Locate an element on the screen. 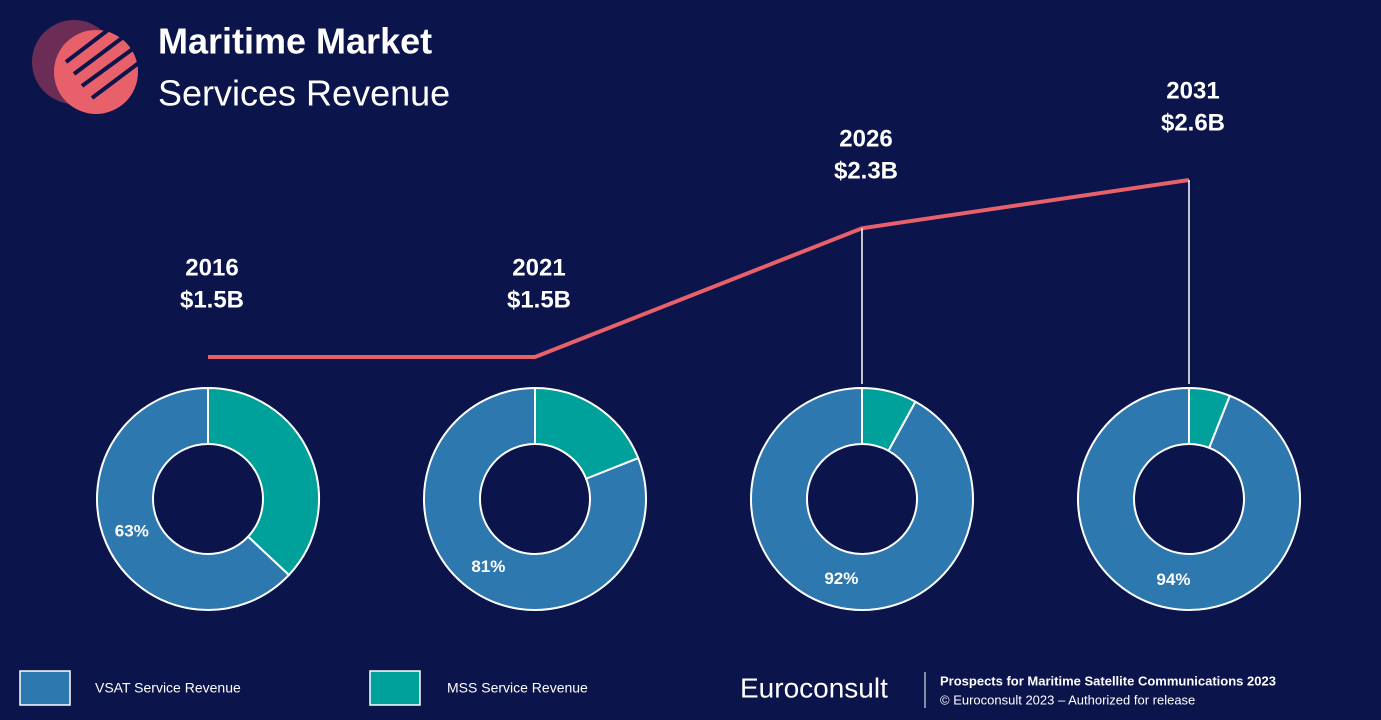  year-label: 2016 is located at coordinates (211, 267).